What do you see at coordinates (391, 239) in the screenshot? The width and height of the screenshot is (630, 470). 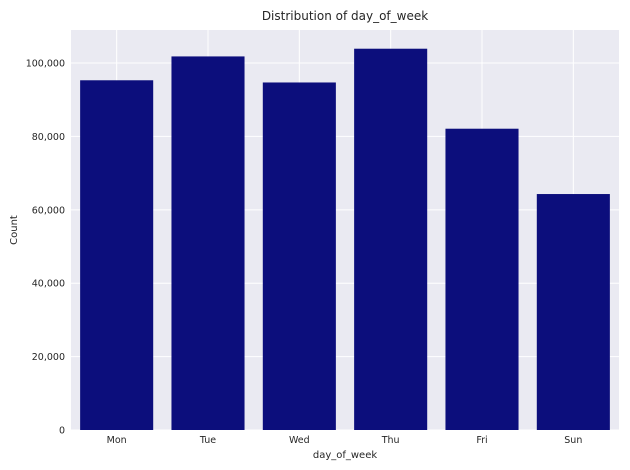 I see `bar-thu` at bounding box center [391, 239].